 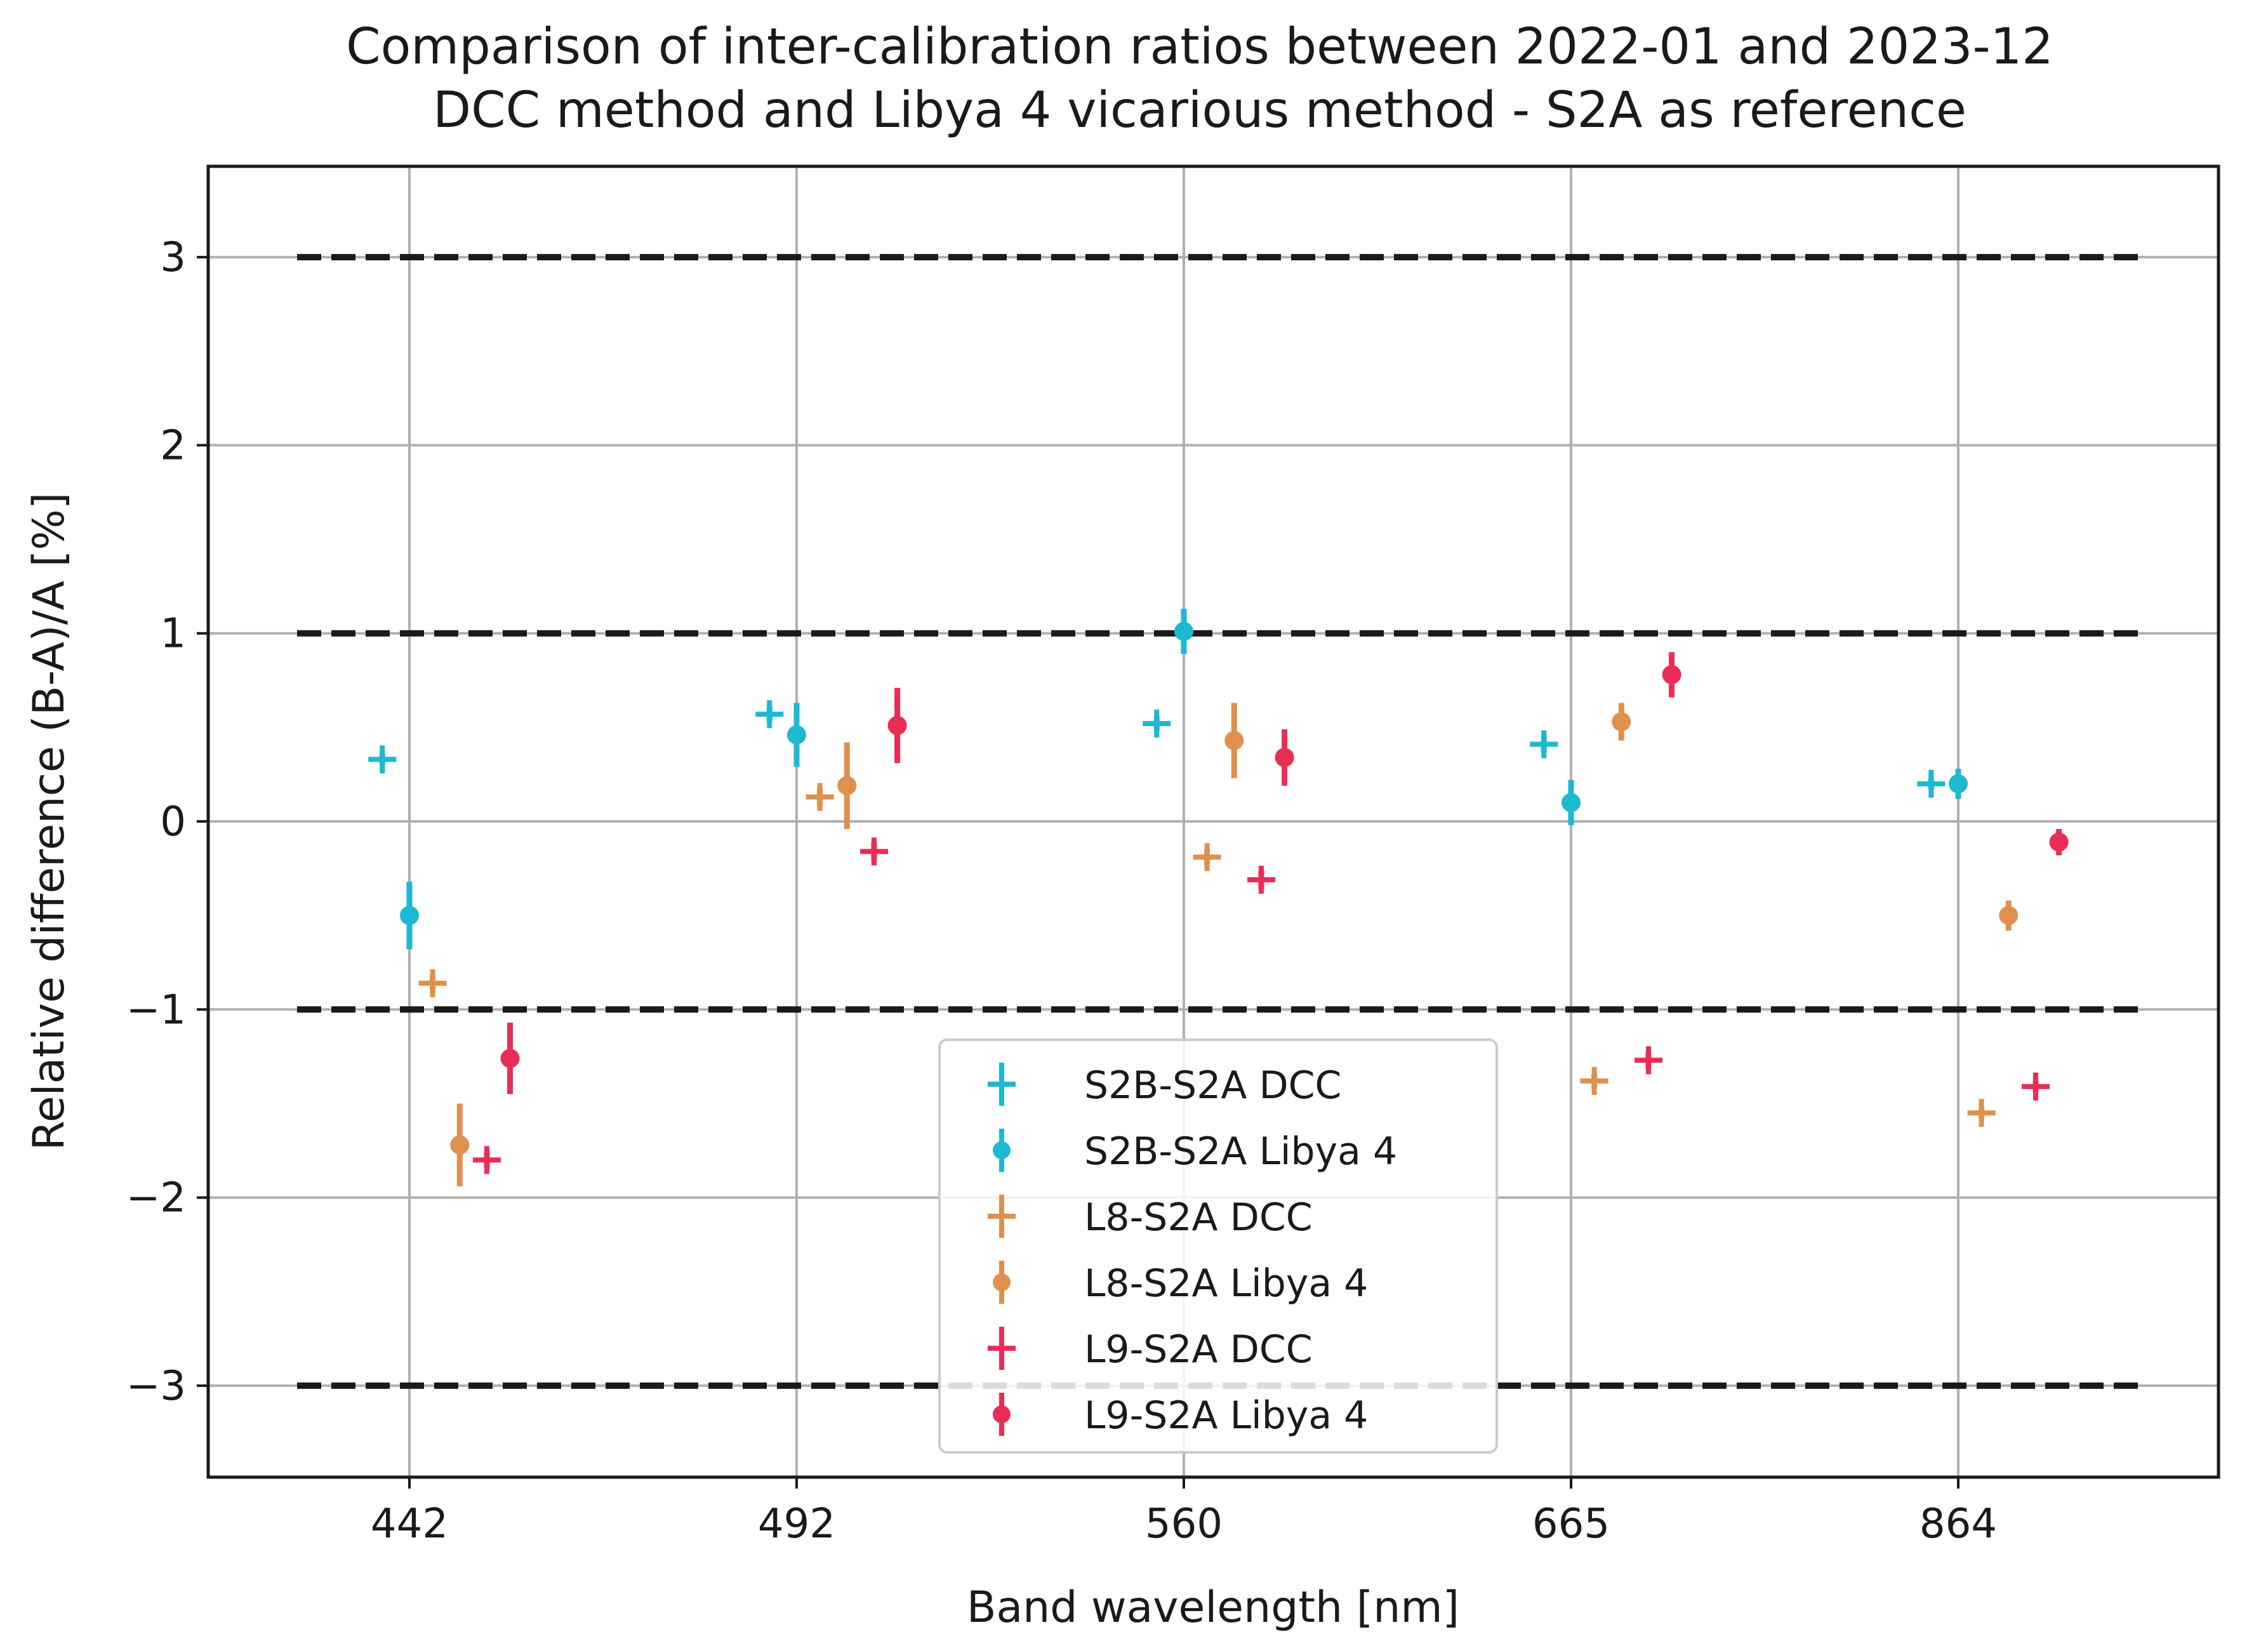 I want to click on legend-item-l8-s2a-dcc: L8-S2A DCC, so click(x=1150, y=1217).